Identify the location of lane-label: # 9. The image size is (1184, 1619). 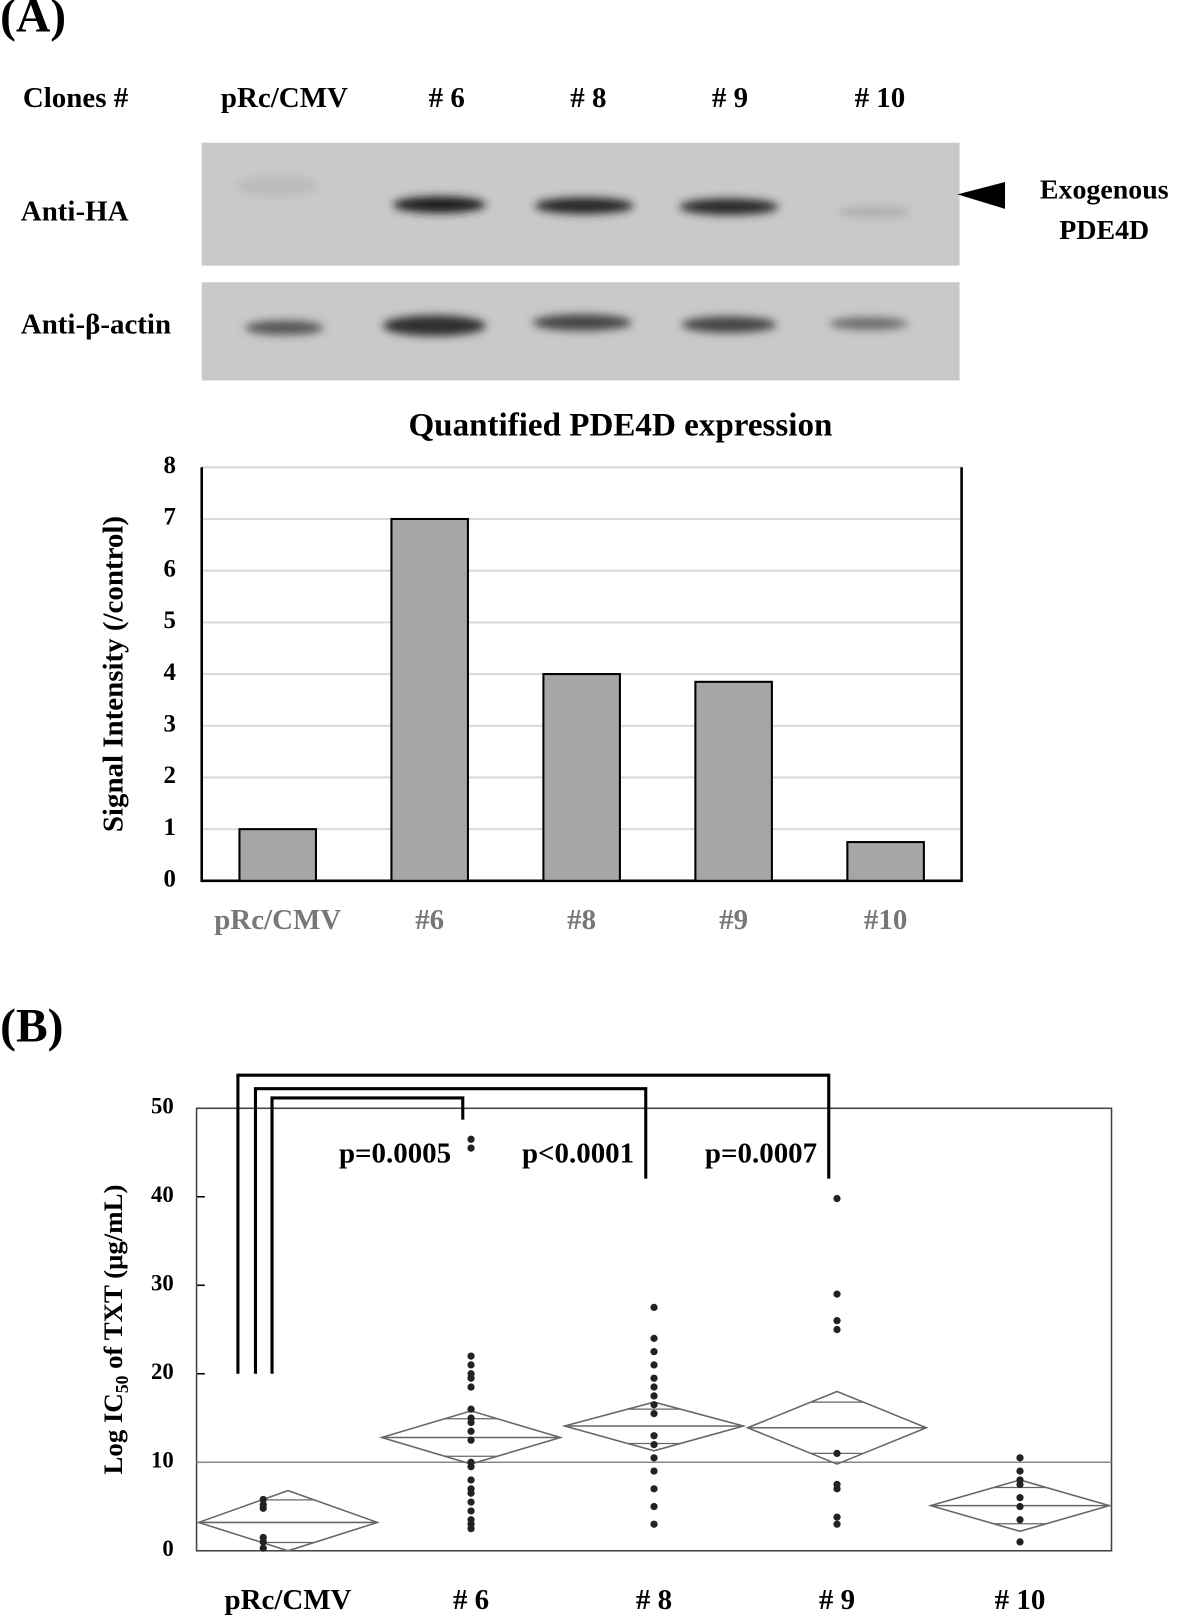
(730, 98).